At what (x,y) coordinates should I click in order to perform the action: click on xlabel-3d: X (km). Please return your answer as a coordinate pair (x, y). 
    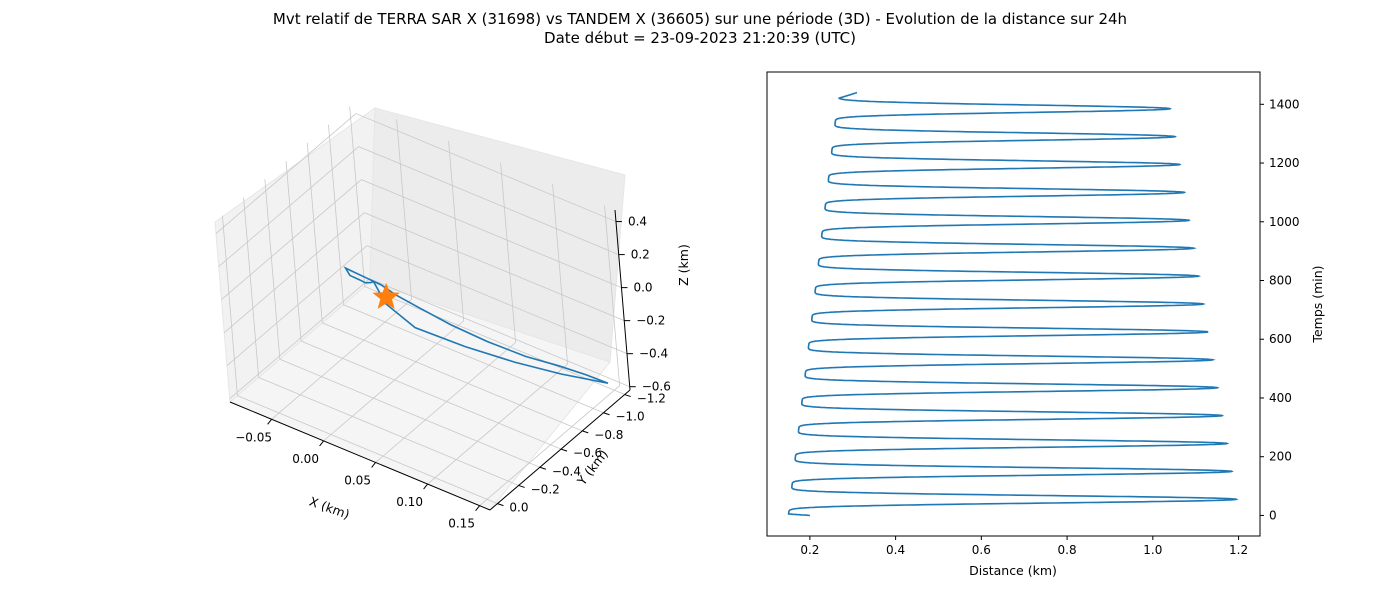
    Looking at the image, I should click on (329, 508).